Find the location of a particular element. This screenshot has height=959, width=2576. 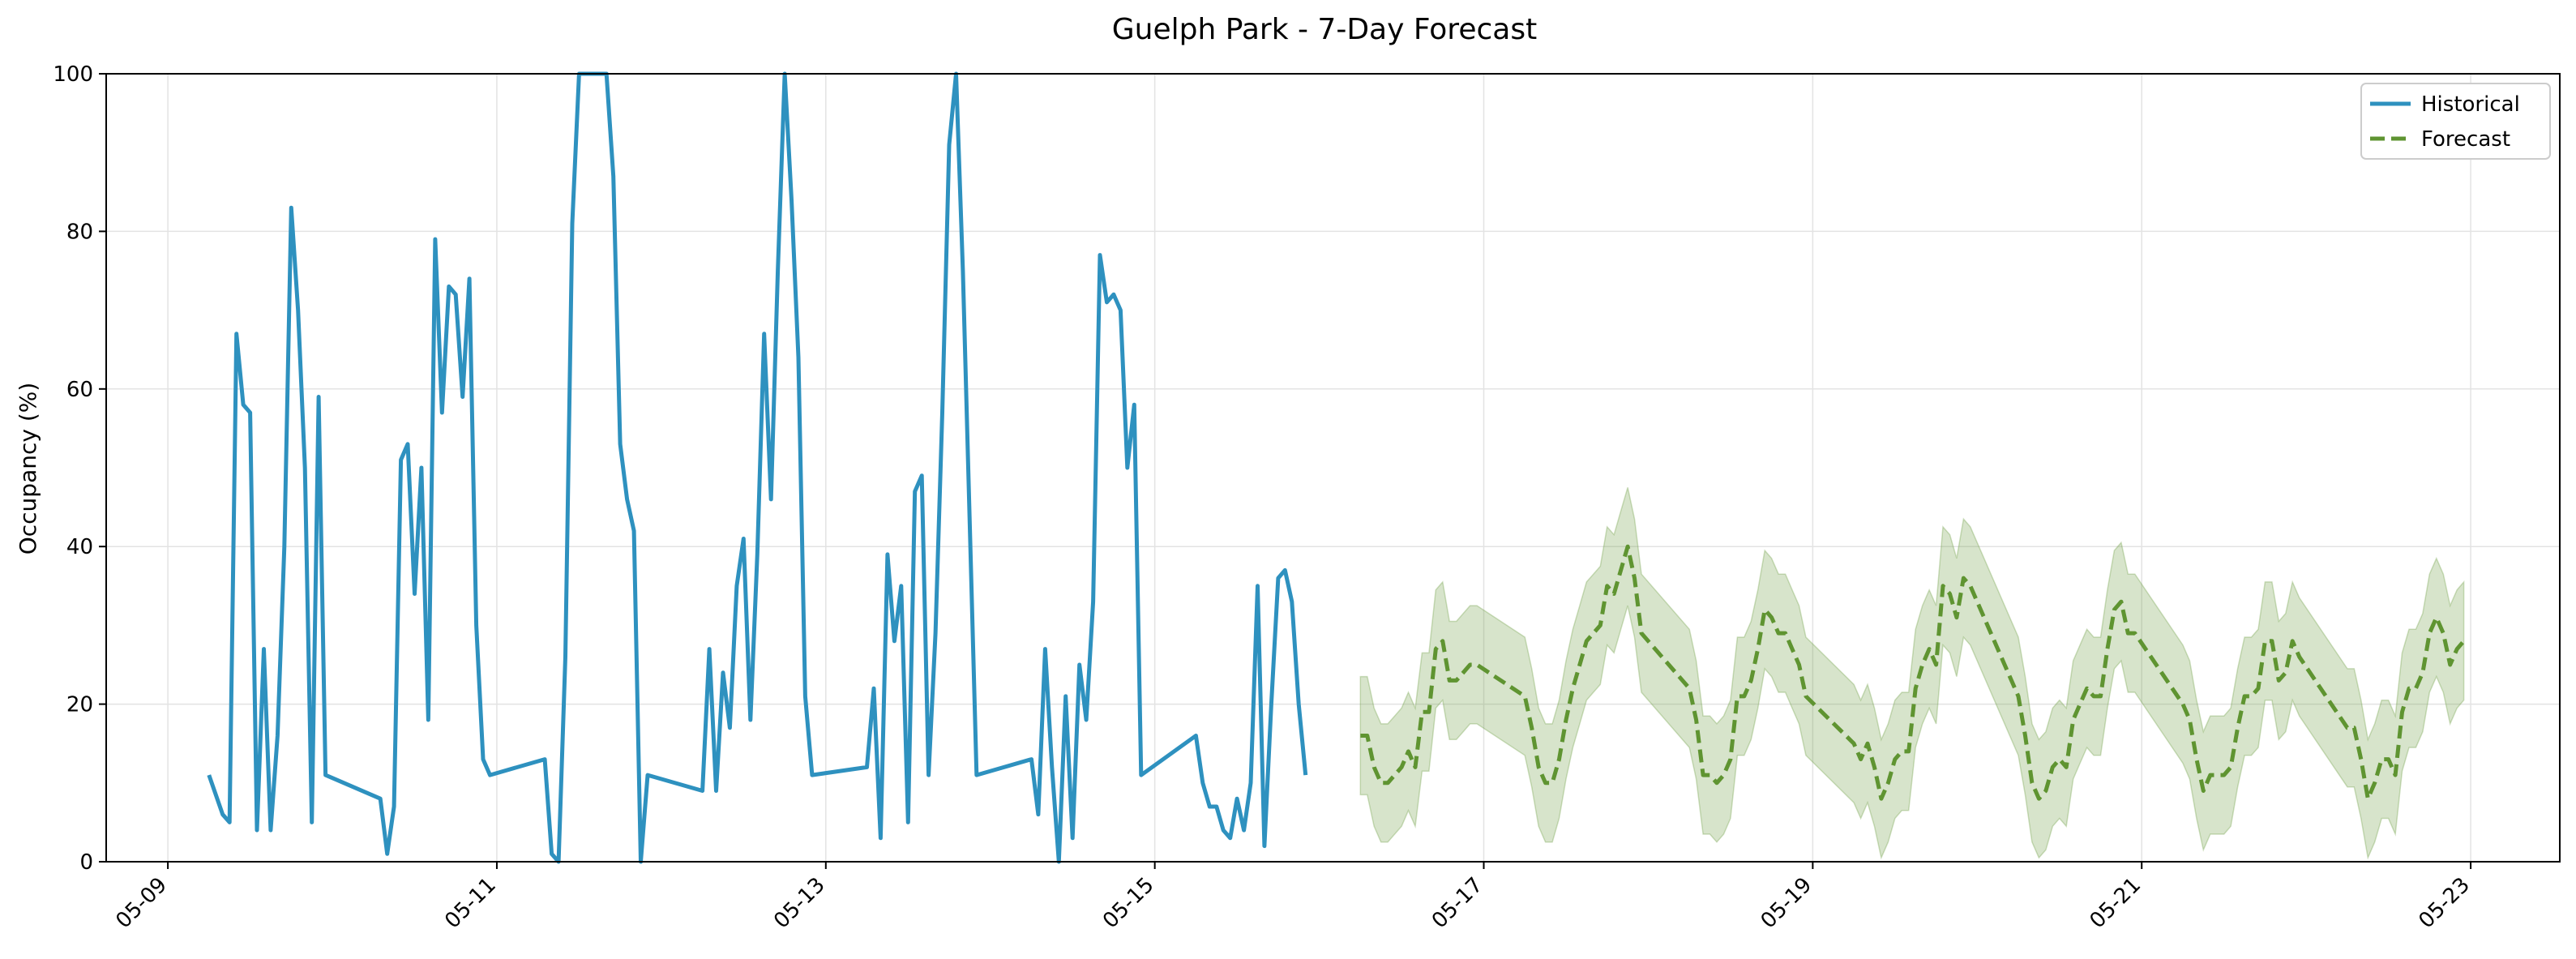

legend-label-historical: Historical is located at coordinates (2470, 105).